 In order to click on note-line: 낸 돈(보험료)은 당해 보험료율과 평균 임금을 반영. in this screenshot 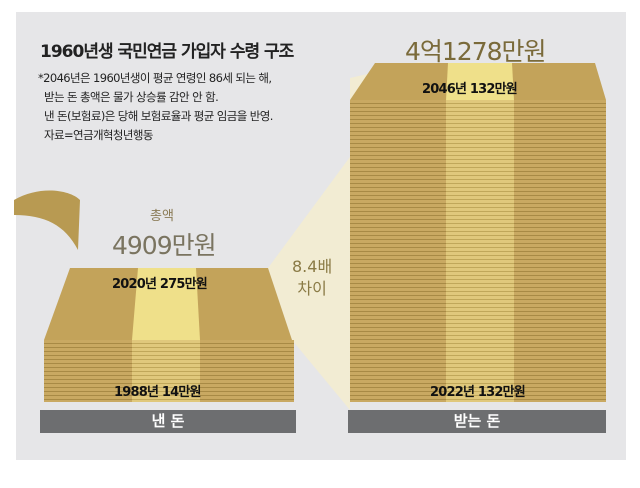, I will do `click(158, 116)`.